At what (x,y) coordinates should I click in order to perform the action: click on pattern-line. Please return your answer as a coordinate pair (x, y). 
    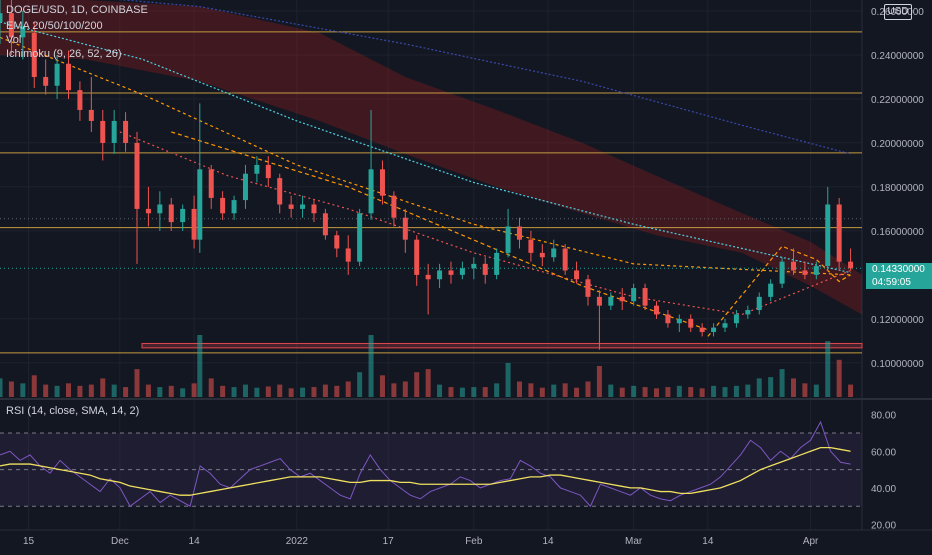
    Looking at the image, I should click on (779, 291).